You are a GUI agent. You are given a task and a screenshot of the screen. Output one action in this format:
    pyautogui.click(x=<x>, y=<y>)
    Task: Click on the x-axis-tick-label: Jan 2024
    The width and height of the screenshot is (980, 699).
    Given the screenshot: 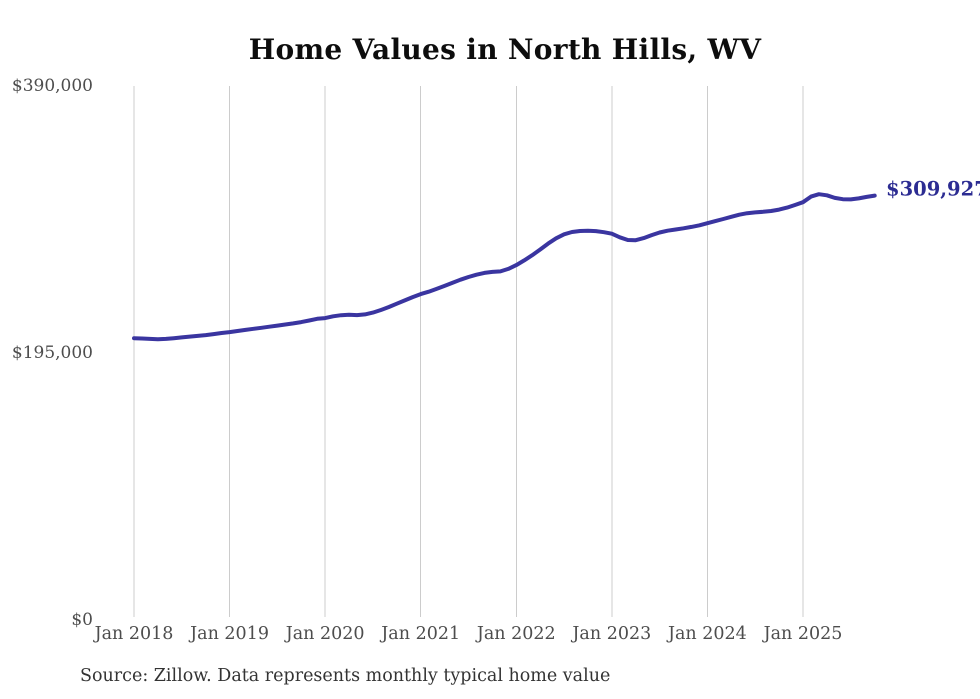 What is the action you would take?
    pyautogui.click(x=707, y=634)
    